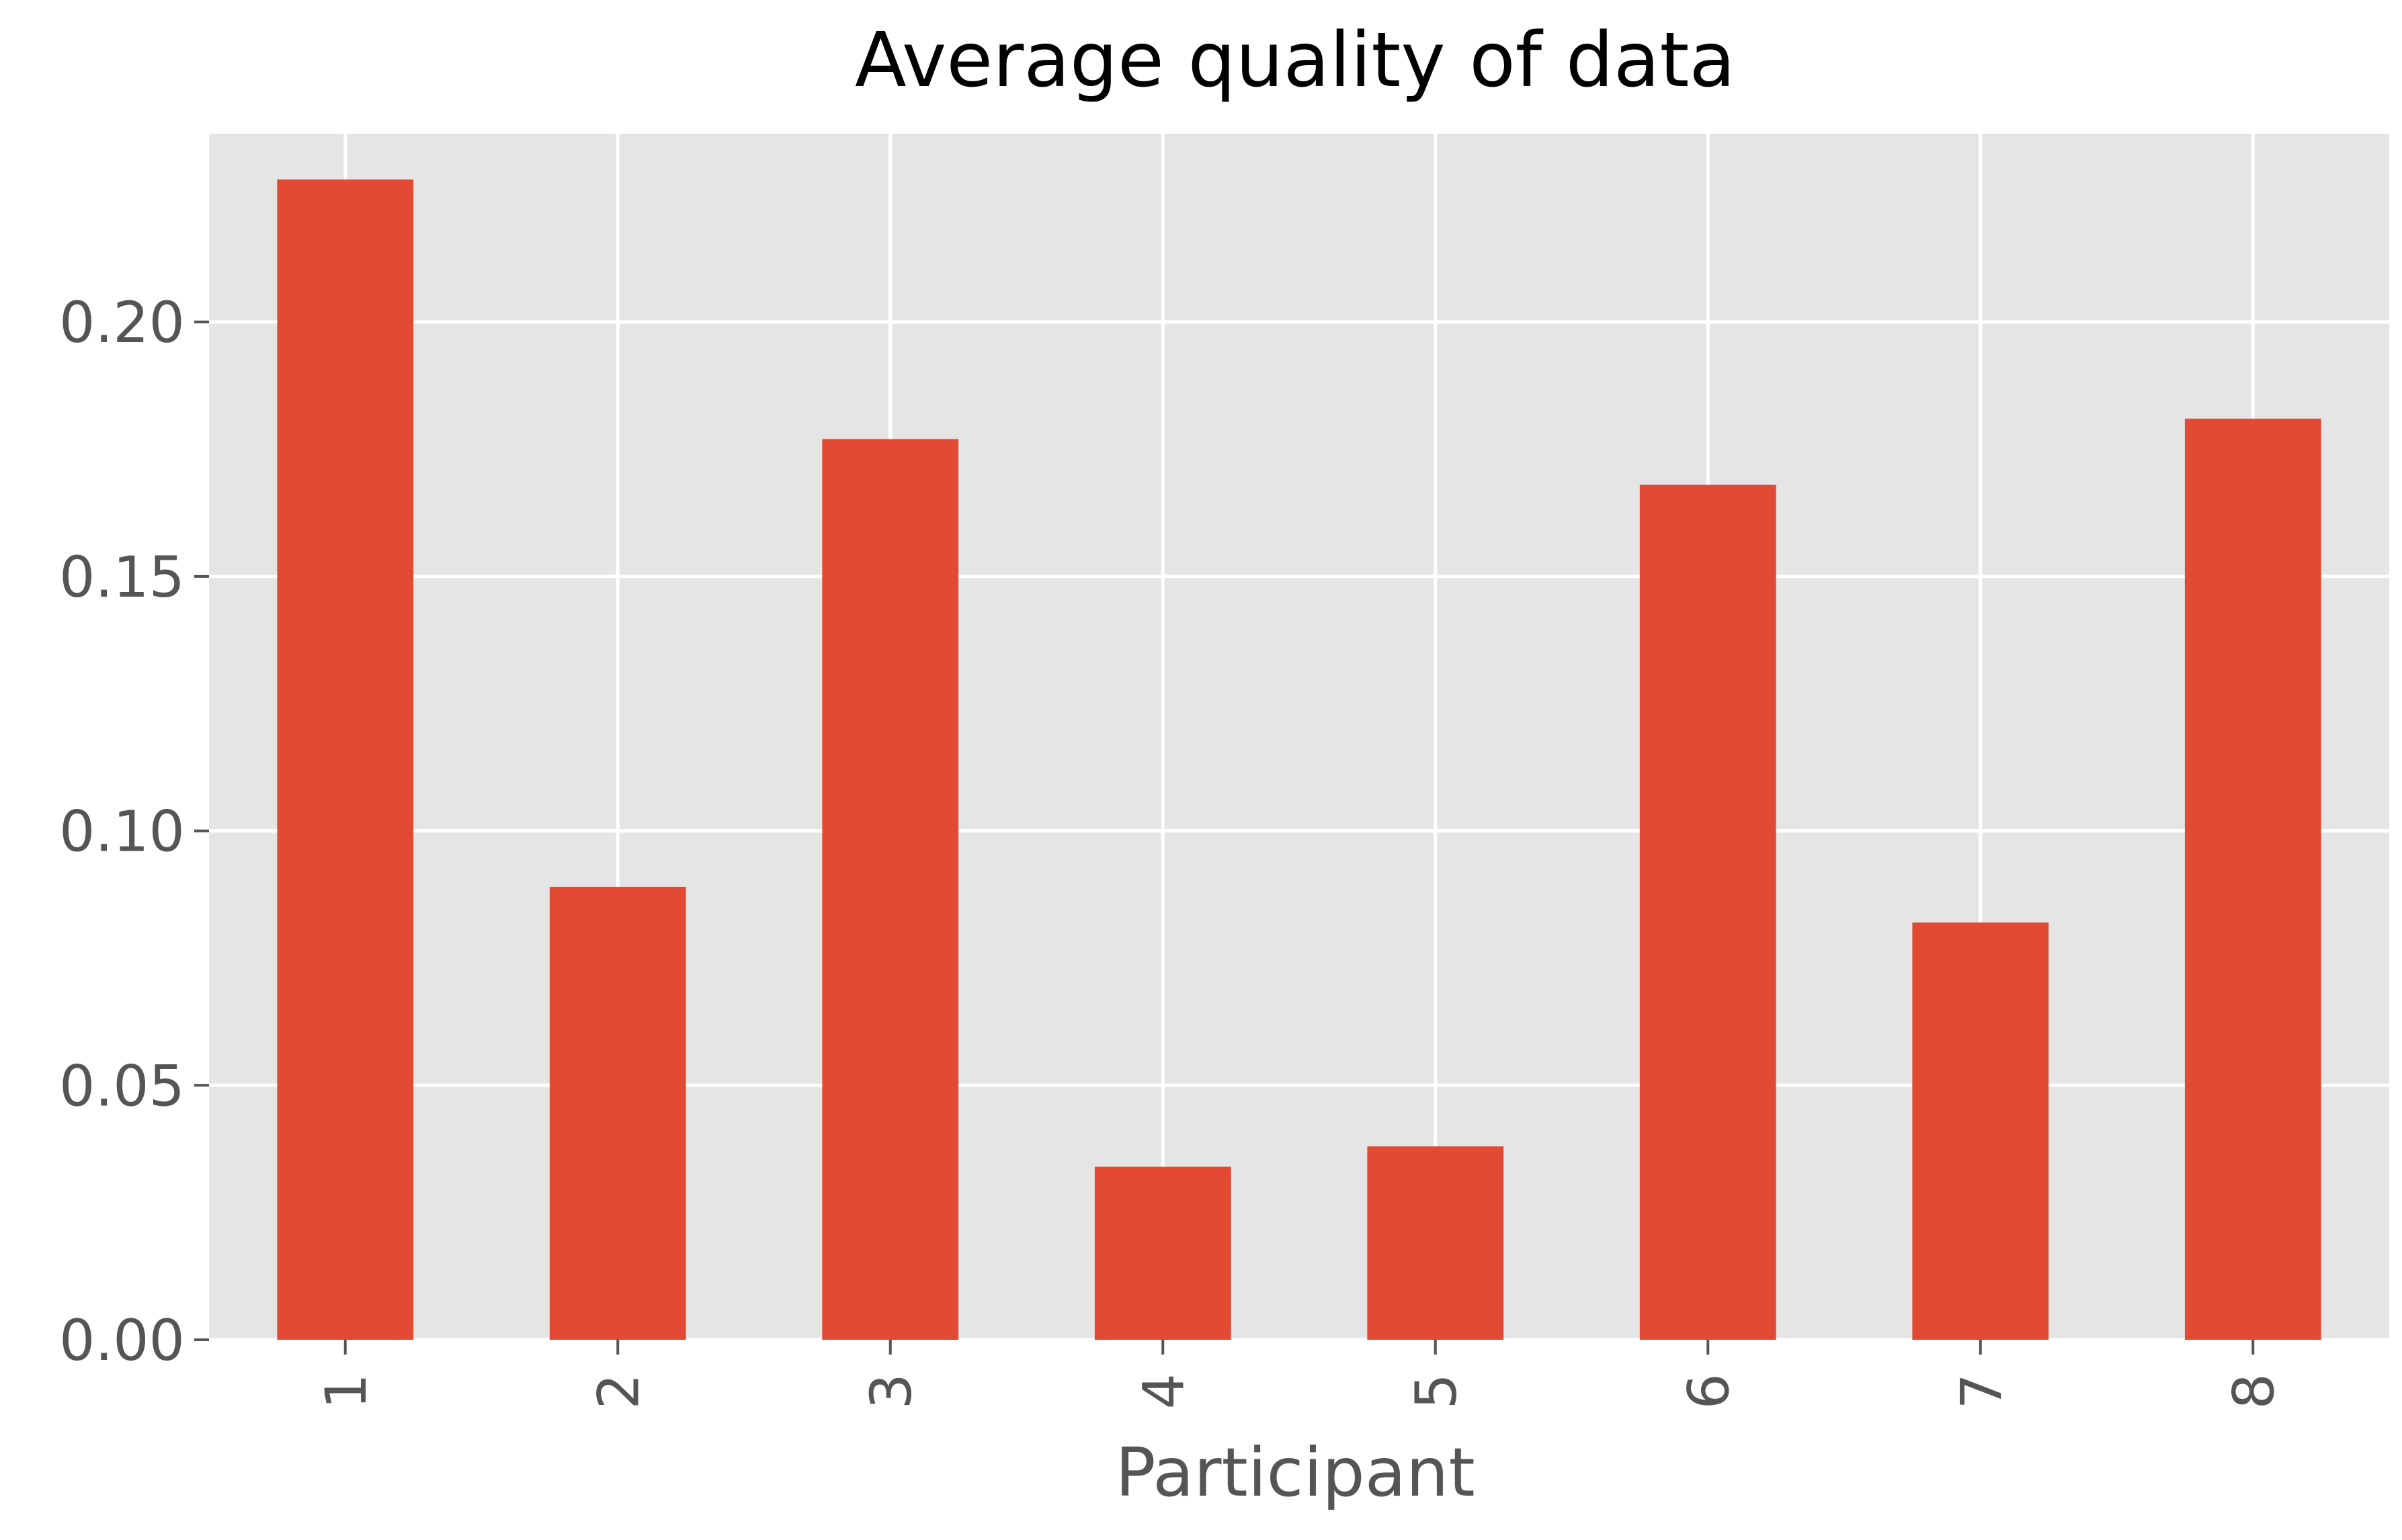  What do you see at coordinates (122, 322) in the screenshot?
I see `y-tick-label: 0.20` at bounding box center [122, 322].